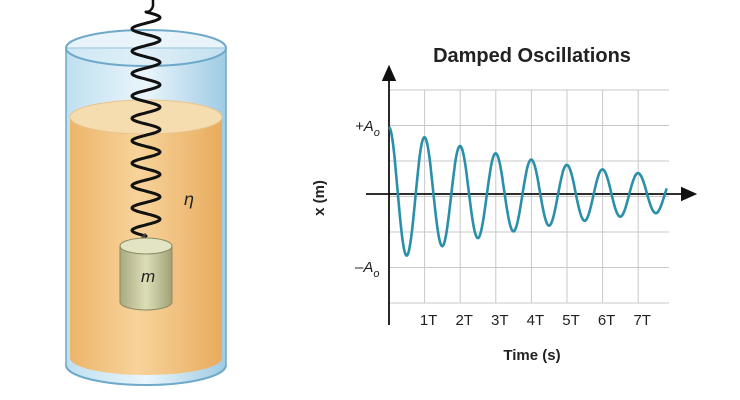 Image resolution: width=740 pixels, height=400 pixels. I want to click on x-tick-label: 7T, so click(642, 320).